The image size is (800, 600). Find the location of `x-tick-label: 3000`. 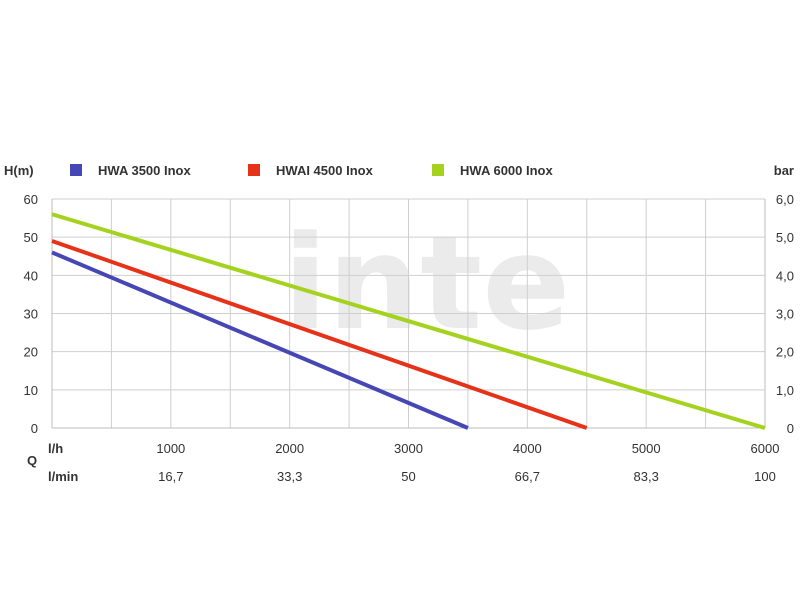

x-tick-label: 3000 is located at coordinates (408, 448).